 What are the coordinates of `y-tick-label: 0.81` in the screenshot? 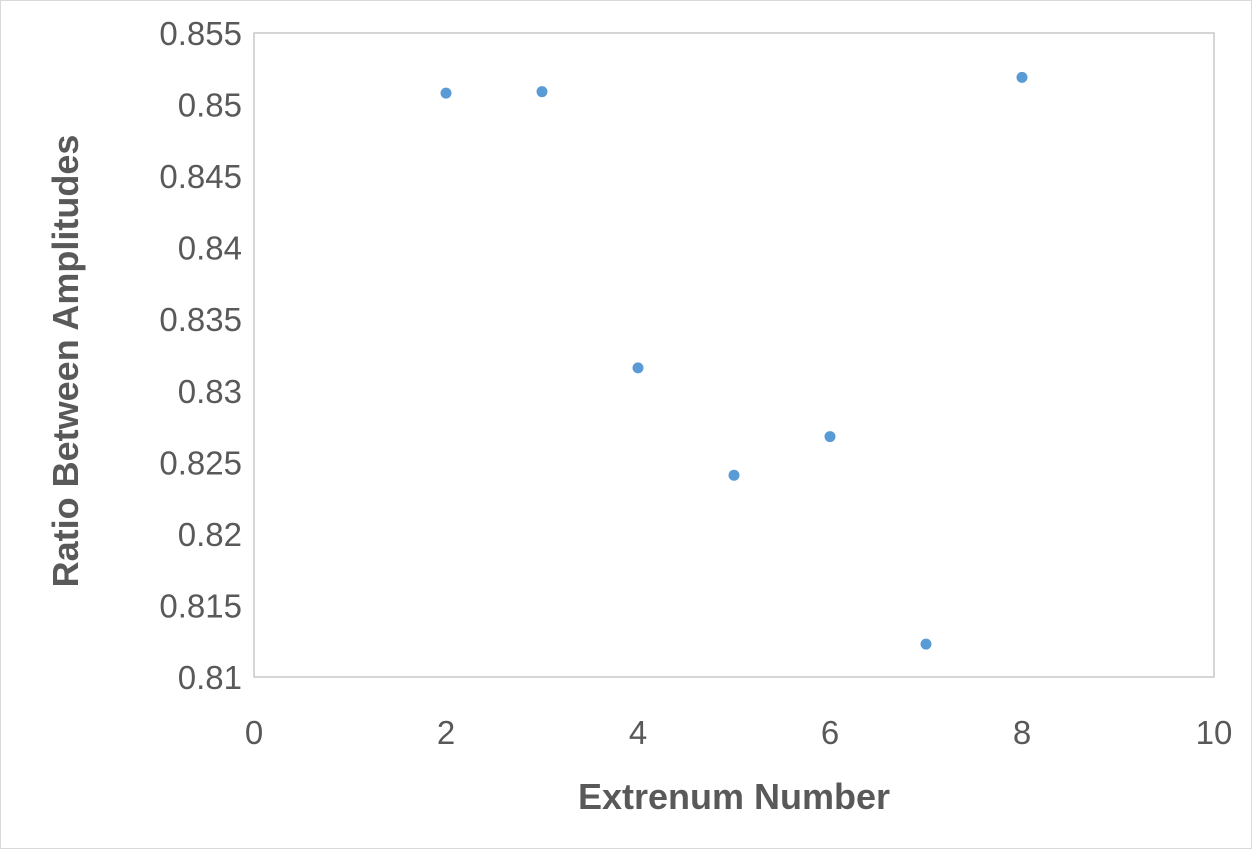 It's located at (210, 677).